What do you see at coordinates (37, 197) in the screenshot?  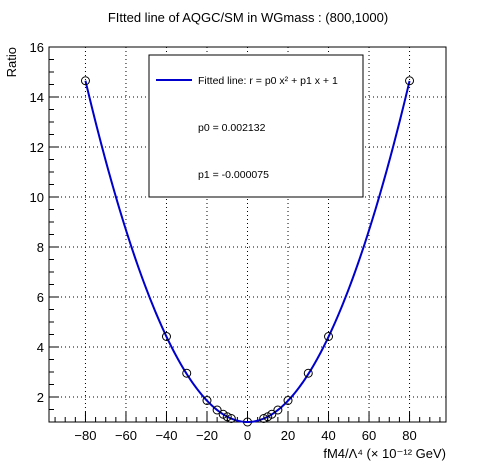 I see `y-tick-label: 10` at bounding box center [37, 197].